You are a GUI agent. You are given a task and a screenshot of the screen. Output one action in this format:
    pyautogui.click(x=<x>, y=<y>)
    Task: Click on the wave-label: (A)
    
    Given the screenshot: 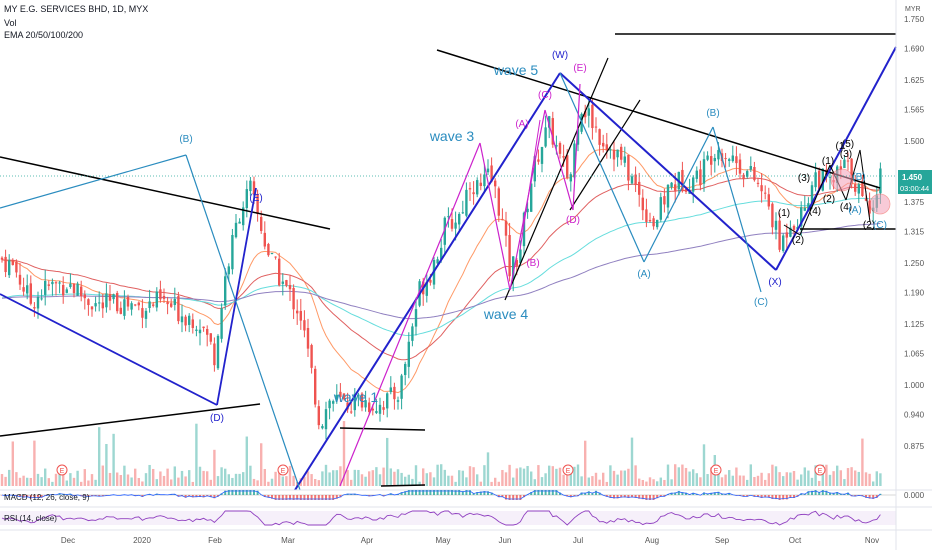 What is the action you would take?
    pyautogui.click(x=643, y=274)
    